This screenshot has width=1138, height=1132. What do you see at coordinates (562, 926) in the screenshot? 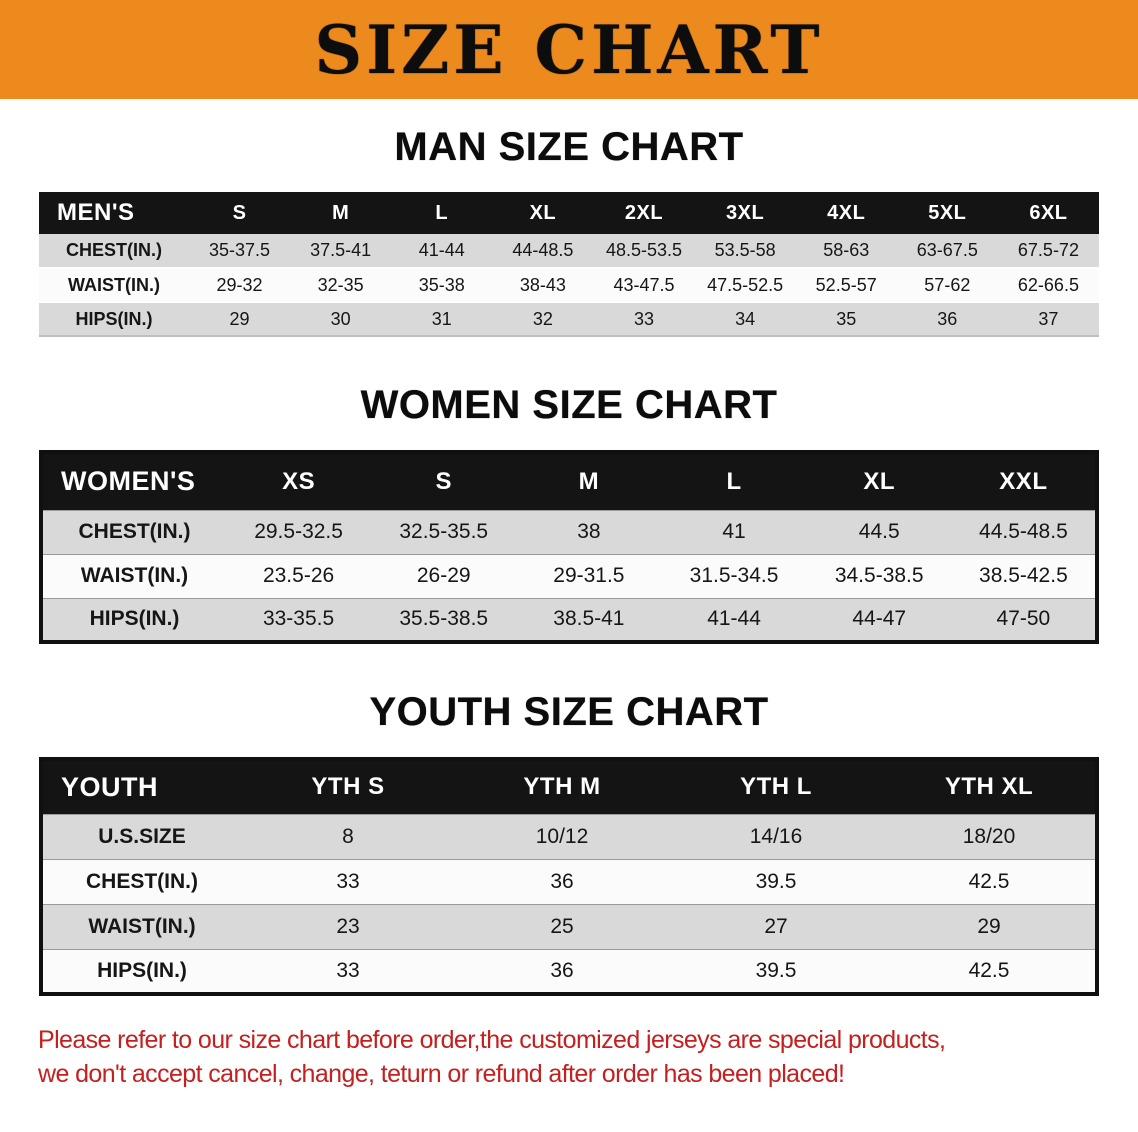
I see `size-value-cell: 25` at bounding box center [562, 926].